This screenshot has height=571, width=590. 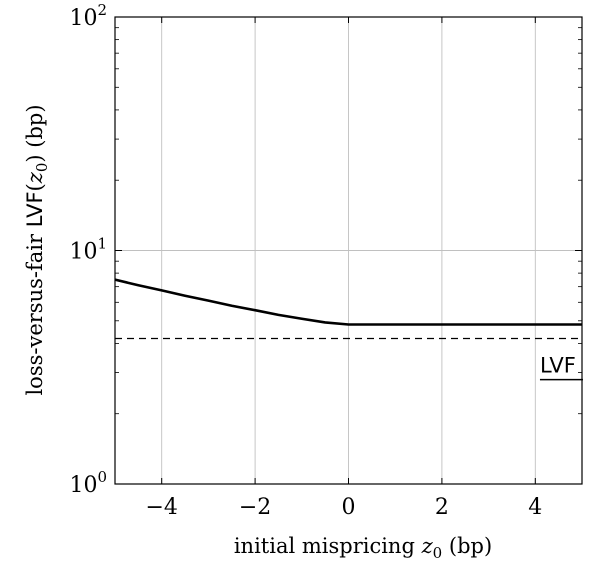 What do you see at coordinates (442, 507) in the screenshot?
I see `x-tick-label: 2` at bounding box center [442, 507].